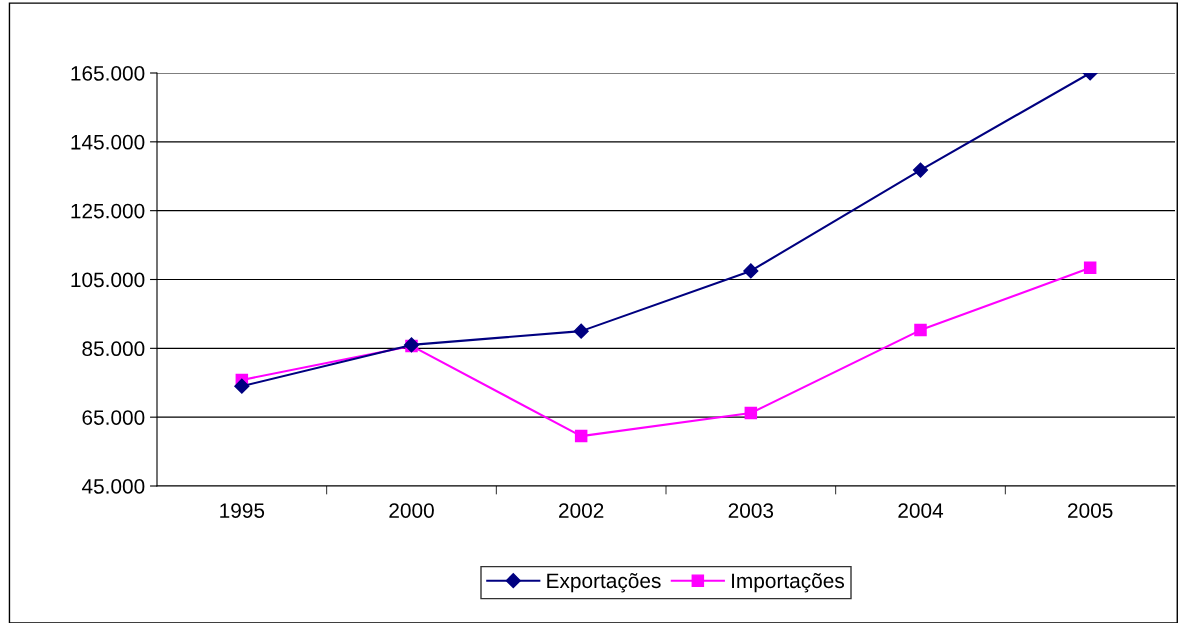 The height and width of the screenshot is (623, 1182). Describe the element at coordinates (604, 583) in the screenshot. I see `legend-label: Exportações` at that location.